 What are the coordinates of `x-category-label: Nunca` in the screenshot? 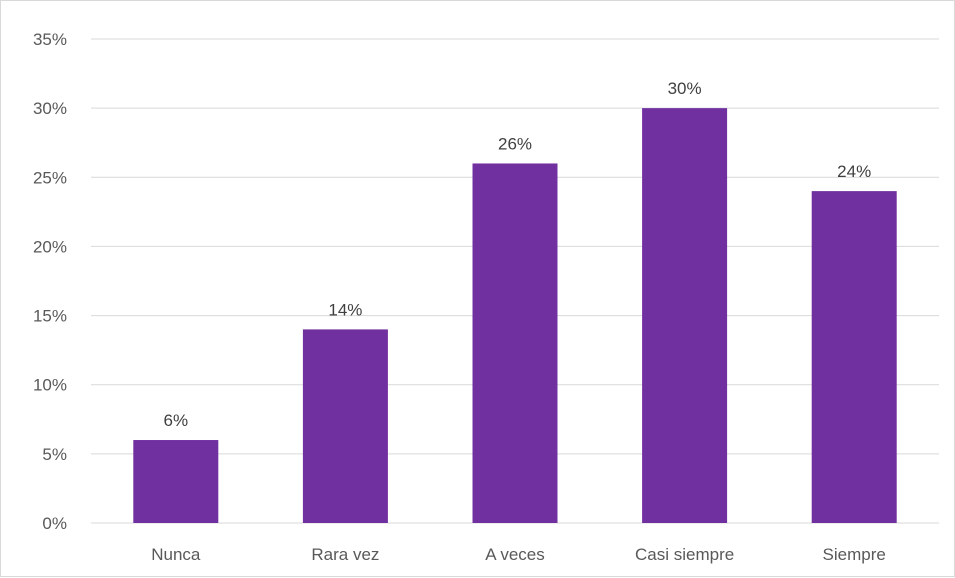 It's located at (176, 554).